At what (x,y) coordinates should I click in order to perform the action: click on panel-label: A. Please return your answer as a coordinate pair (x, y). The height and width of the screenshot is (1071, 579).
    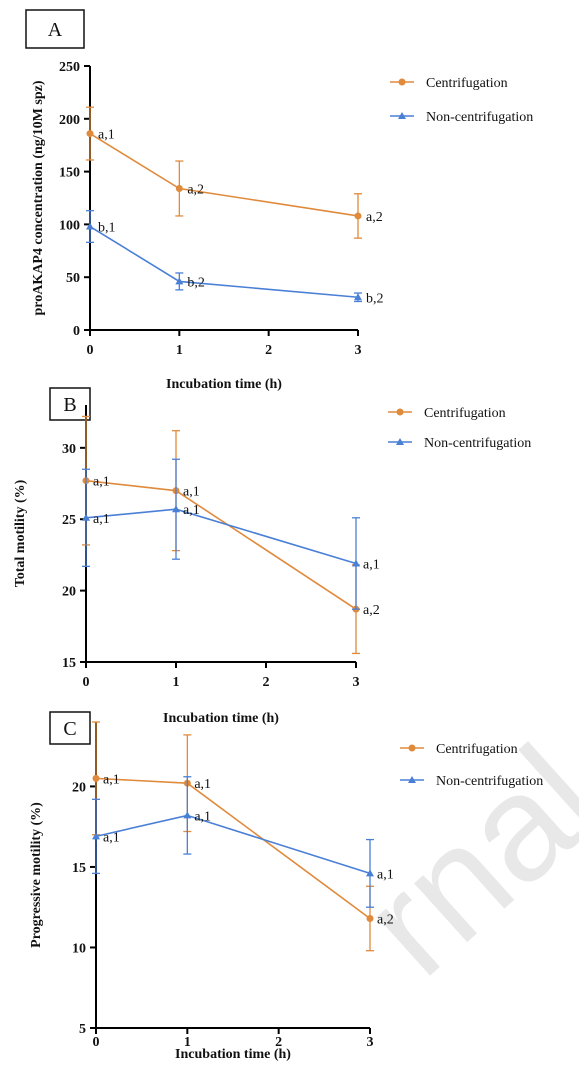
    Looking at the image, I should click on (55, 30).